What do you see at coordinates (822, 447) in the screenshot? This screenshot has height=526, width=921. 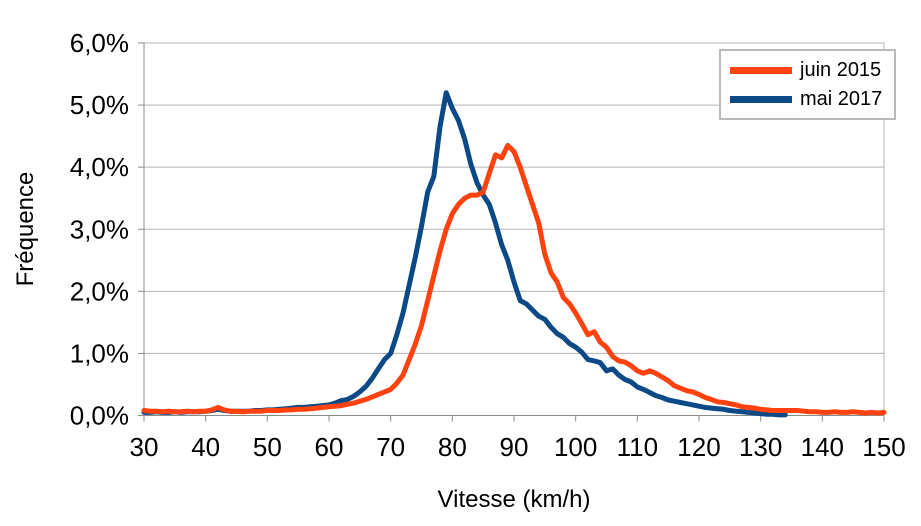 I see `x-tick-label-140: 140` at bounding box center [822, 447].